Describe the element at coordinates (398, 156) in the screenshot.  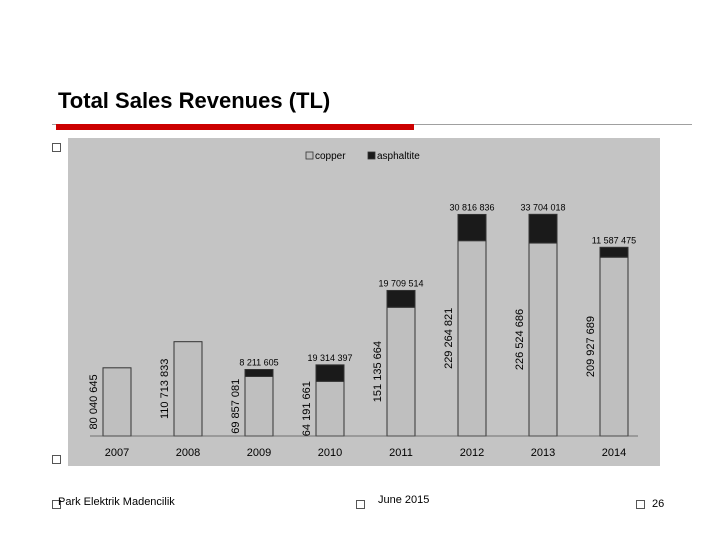
I see `legend-label-asphaltite: asphaltite` at that location.